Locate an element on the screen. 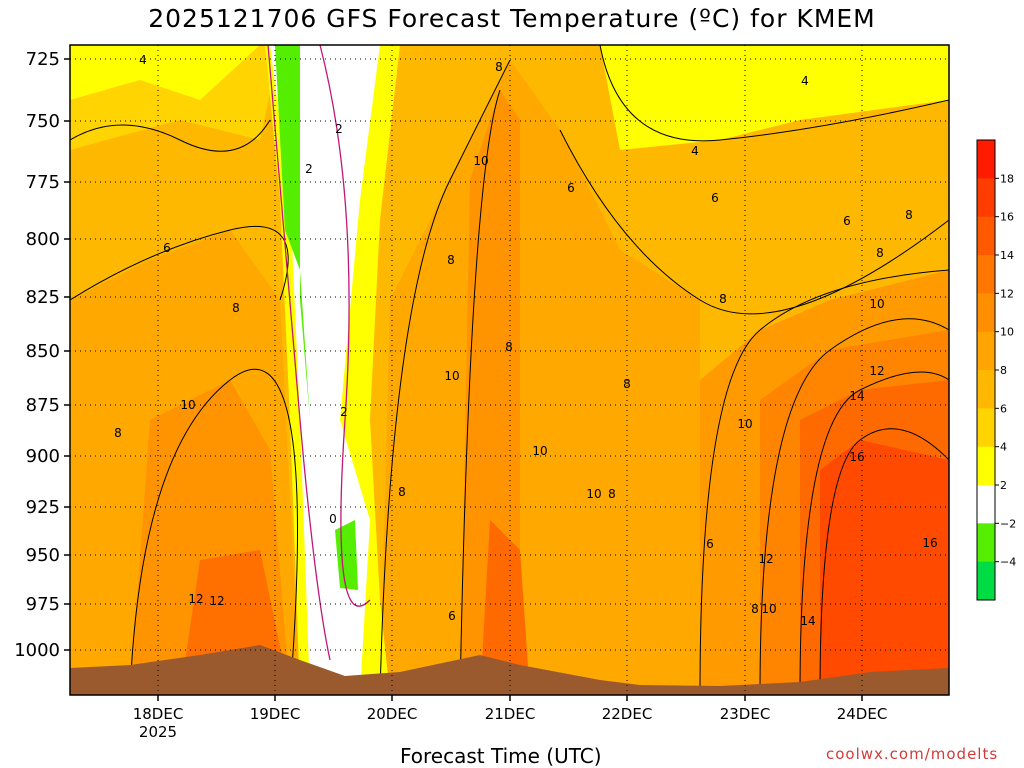 The image size is (1024, 768). y-tick-label: 925 is located at coordinates (43, 507).